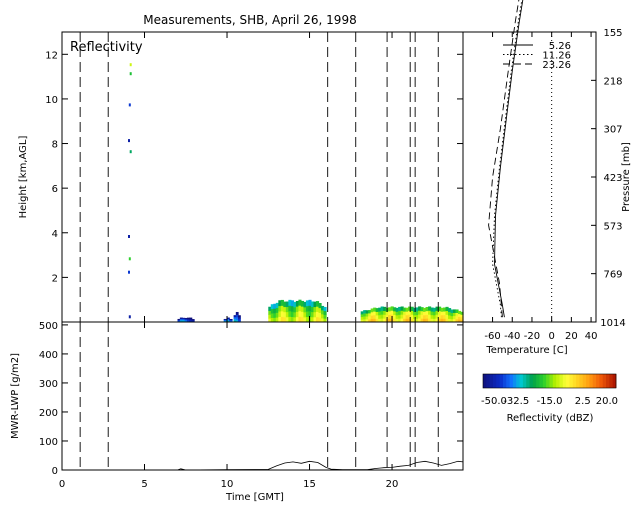 Image resolution: width=640 pixels, height=512 pixels. I want to click on temperature-tick-label: -60, so click(492, 336).